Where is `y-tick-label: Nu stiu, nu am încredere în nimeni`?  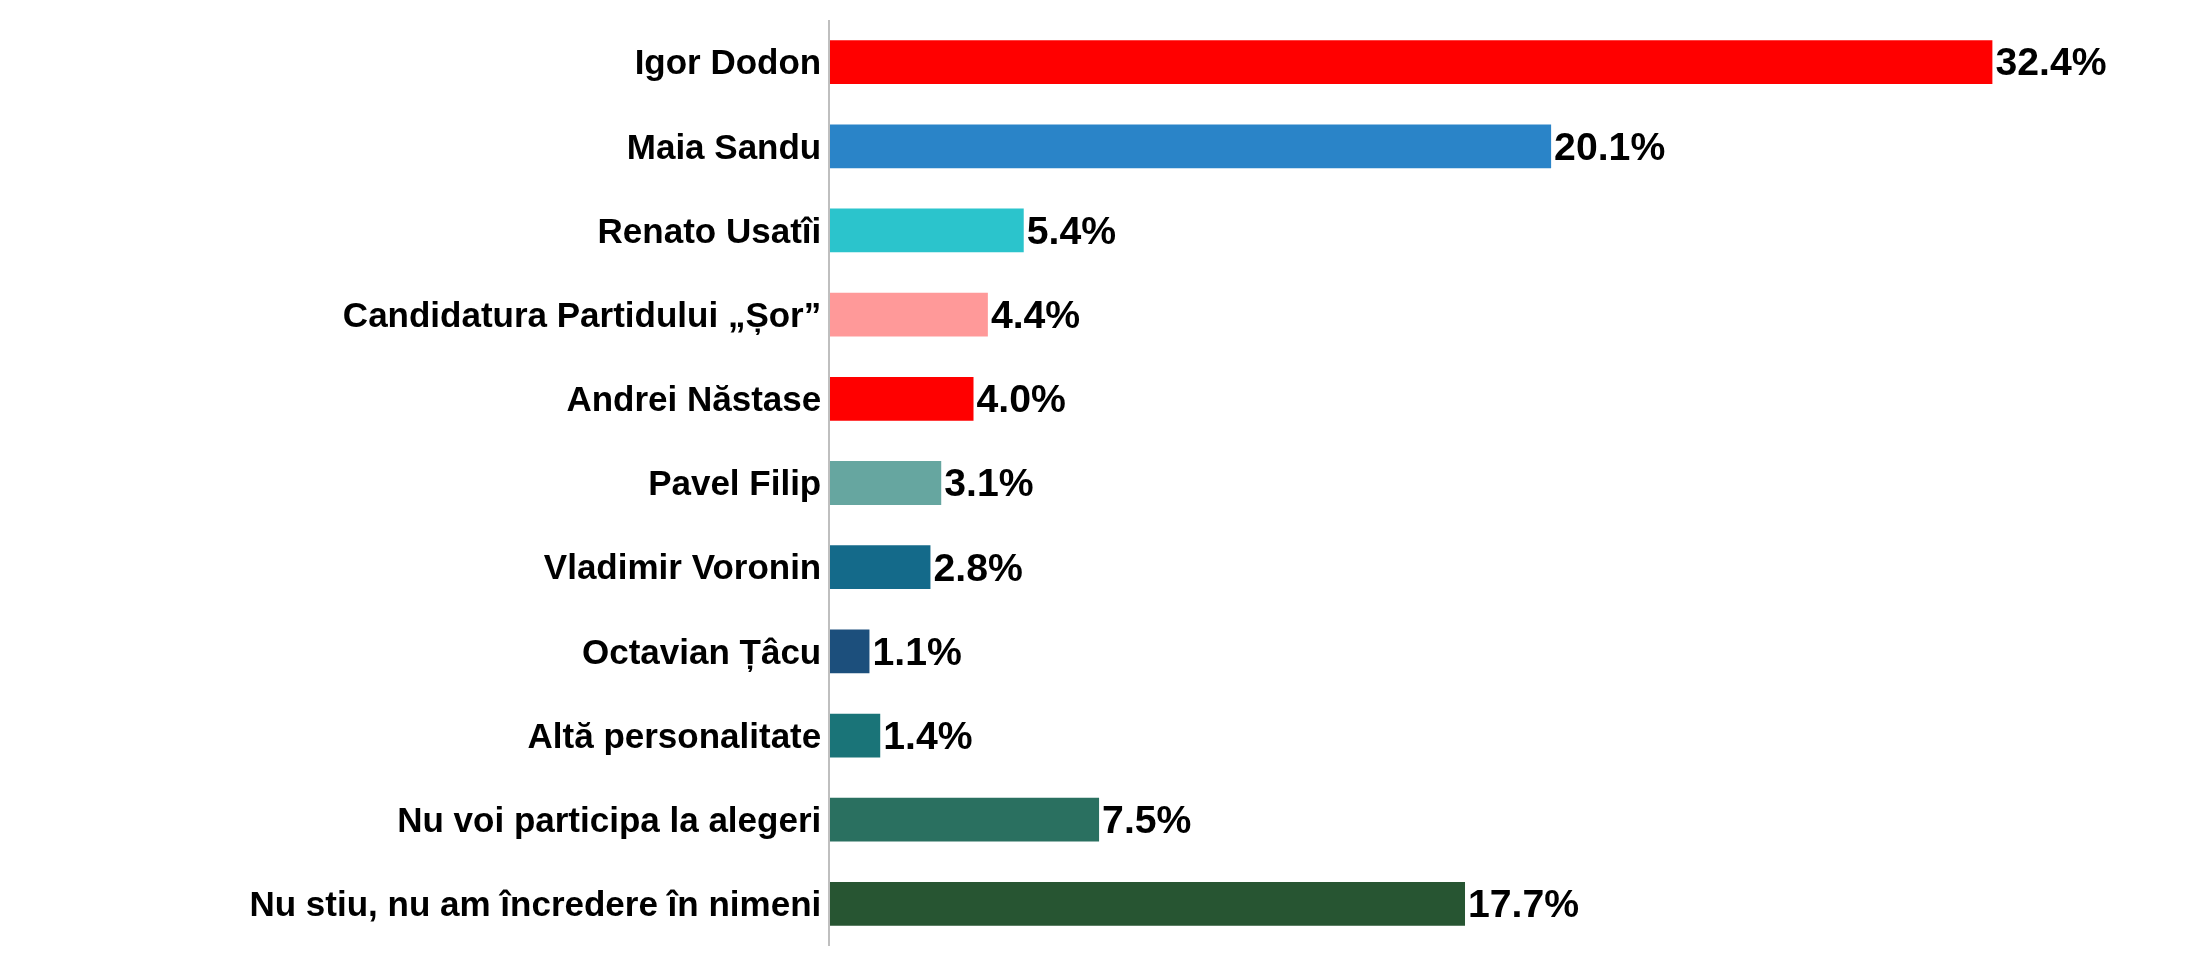 y-tick-label: Nu stiu, nu am încredere în nimeni is located at coordinates (535, 904).